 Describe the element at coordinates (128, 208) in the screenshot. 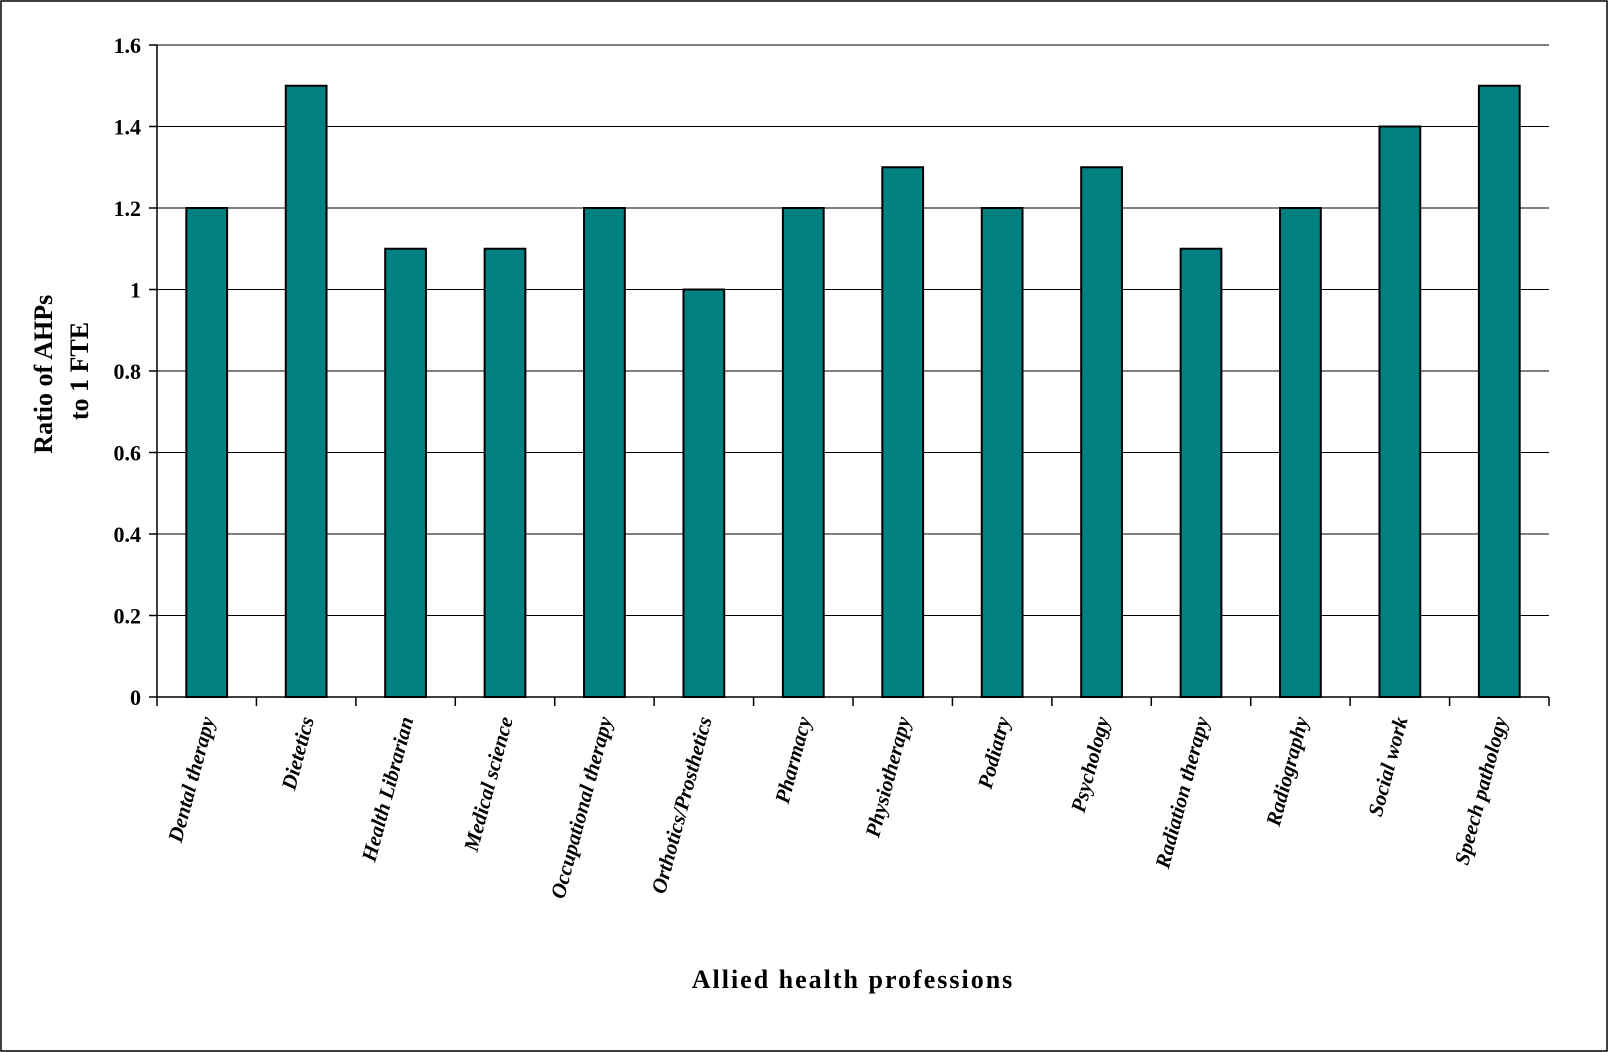

I see `y-tick-label: 1.2` at that location.